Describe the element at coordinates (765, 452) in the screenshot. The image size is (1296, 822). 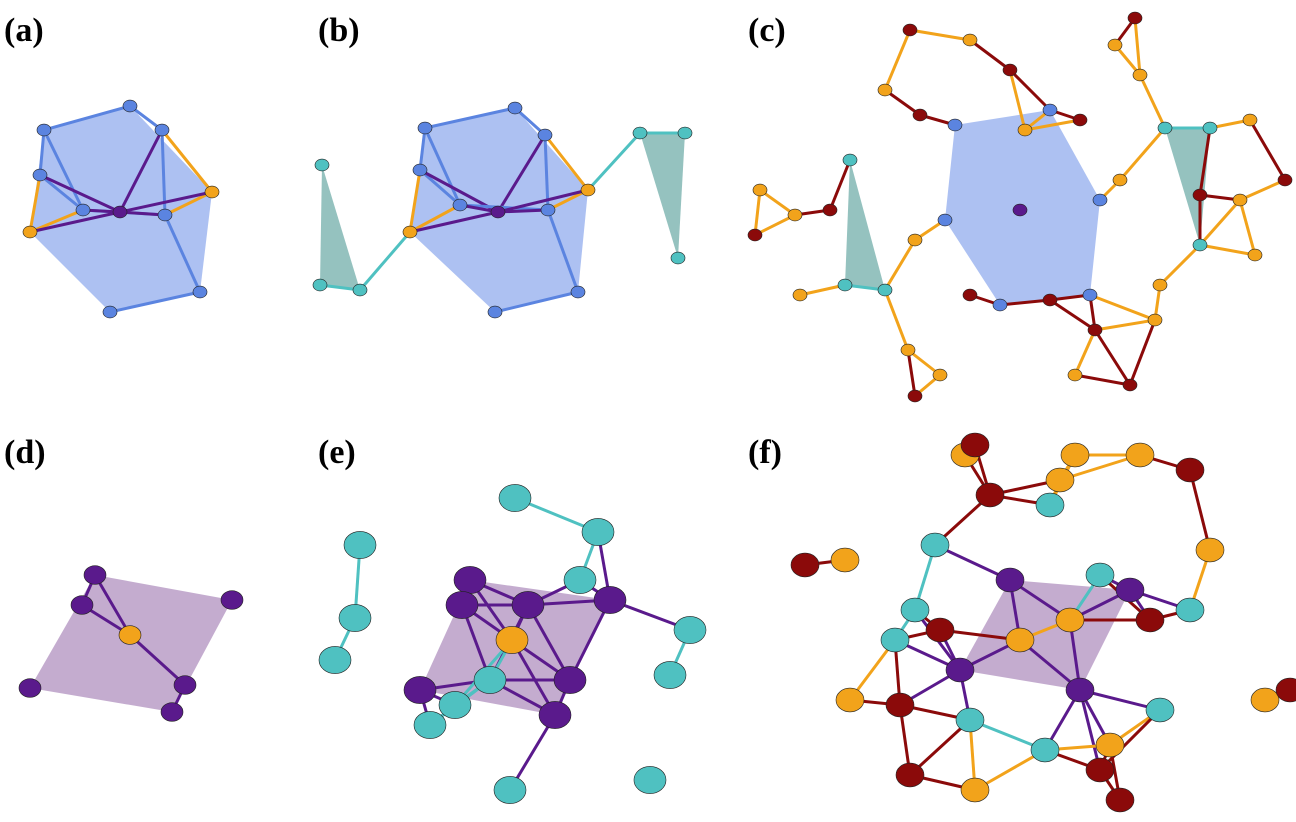
I see `panel-label: (f)` at that location.